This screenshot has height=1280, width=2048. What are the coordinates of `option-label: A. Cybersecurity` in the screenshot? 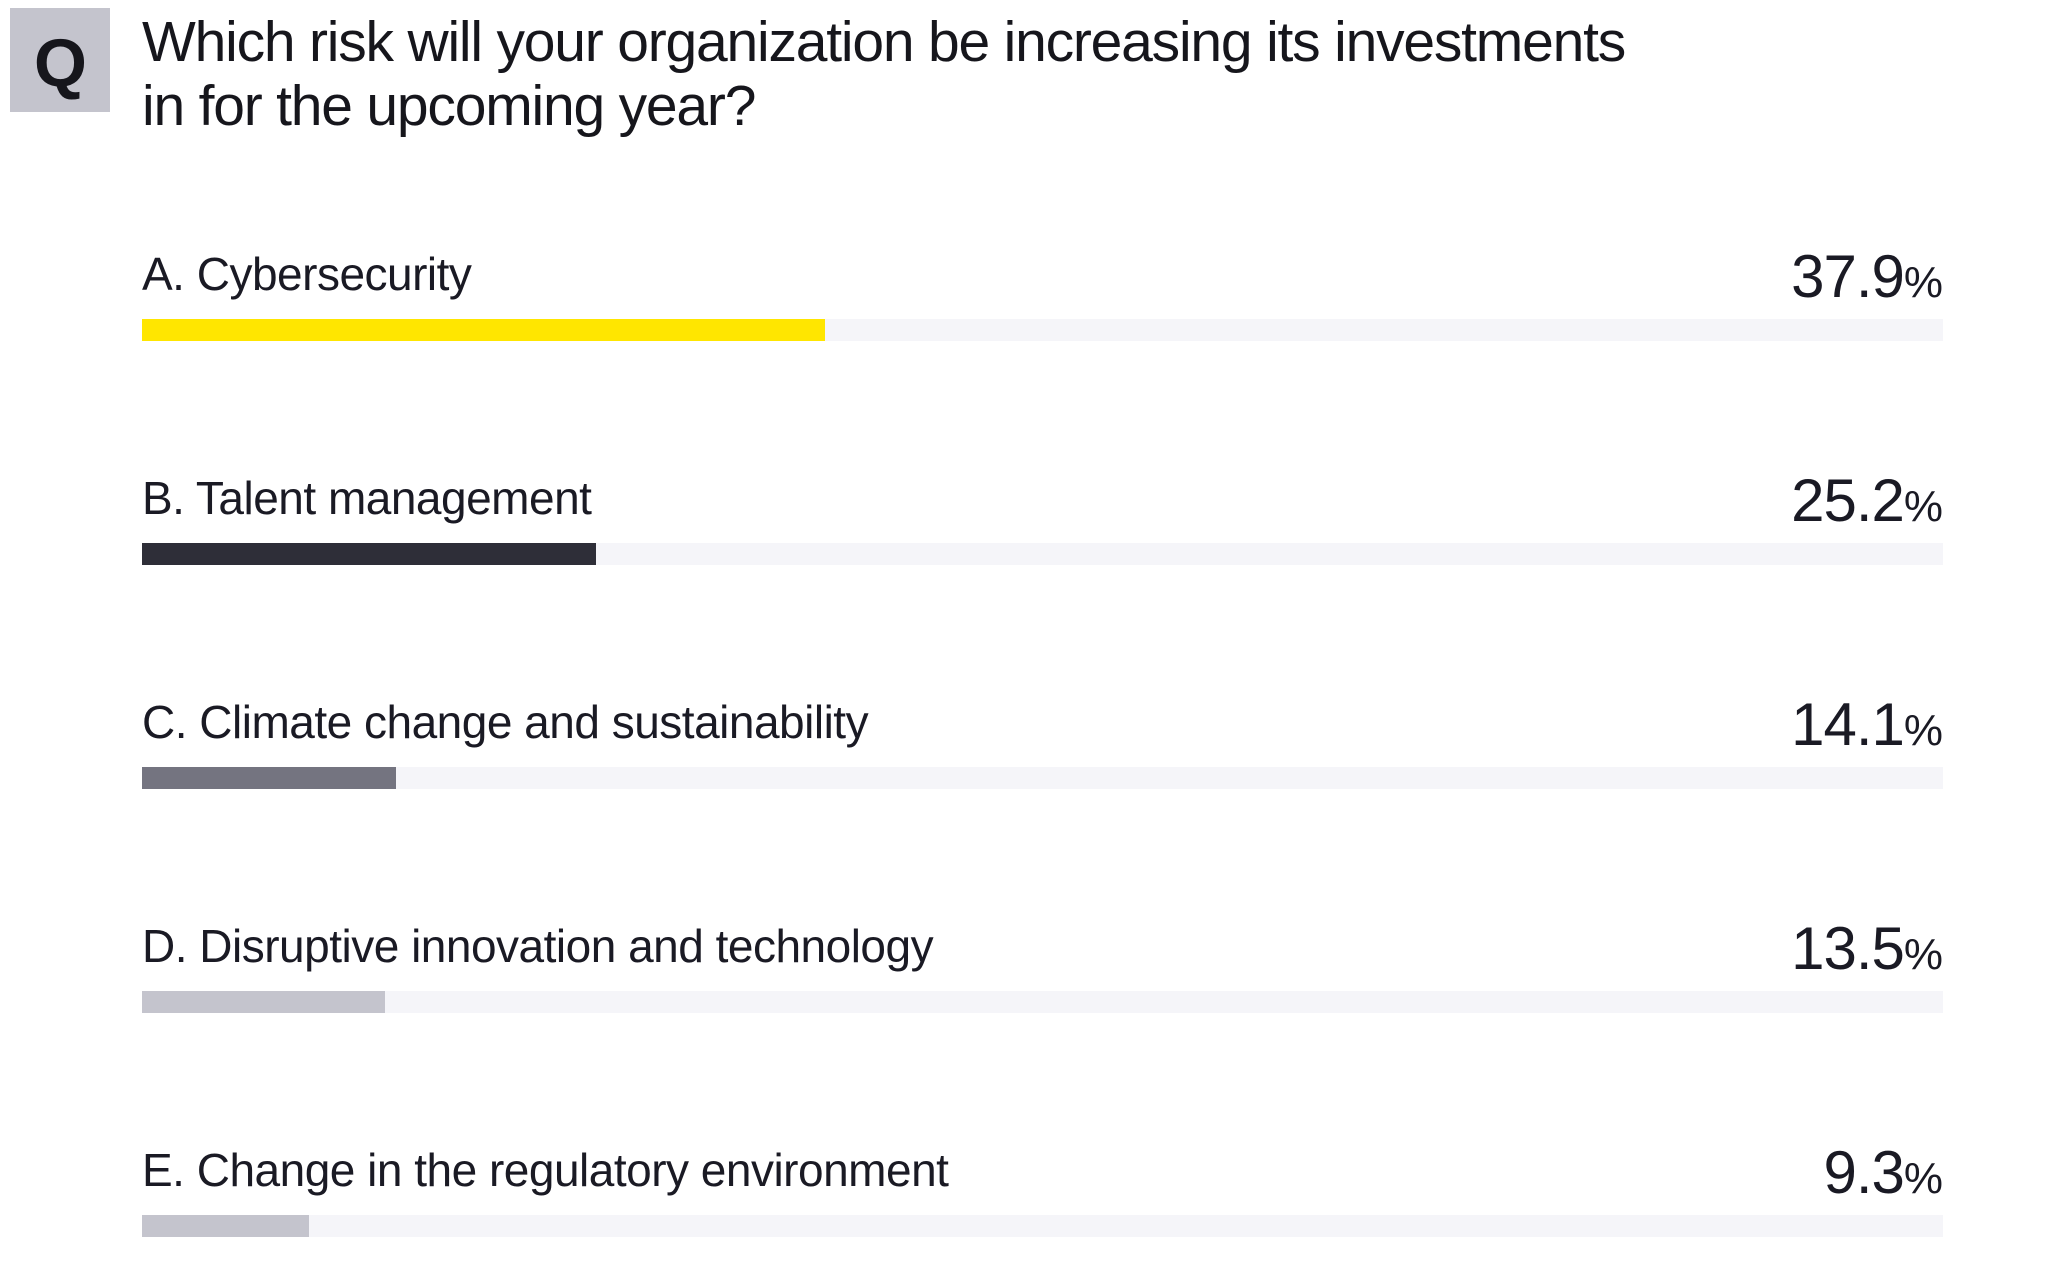 It's located at (307, 273).